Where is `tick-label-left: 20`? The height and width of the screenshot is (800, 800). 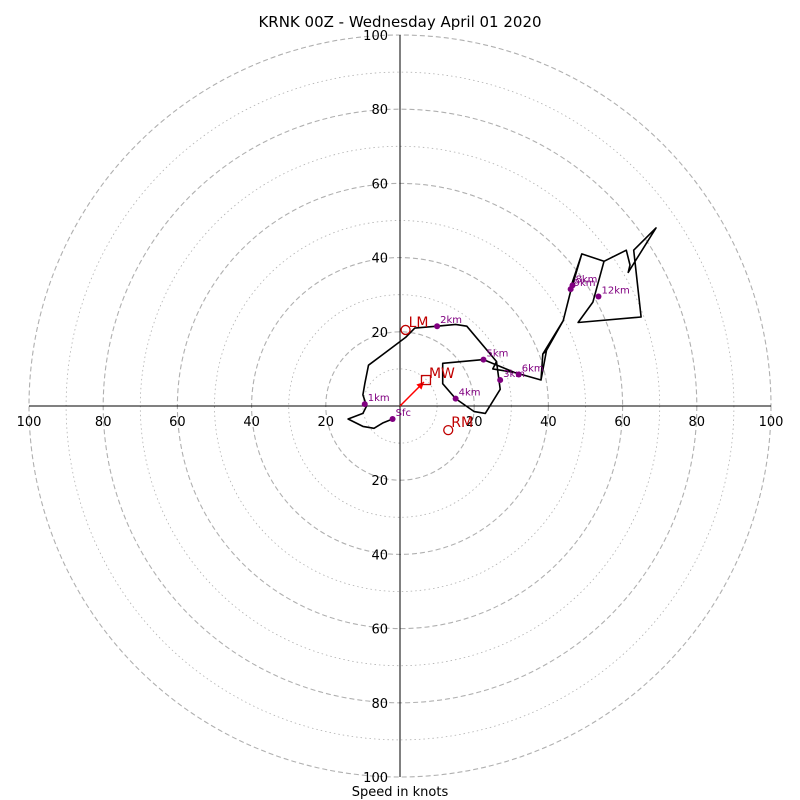
tick-label-left: 20 is located at coordinates (326, 422).